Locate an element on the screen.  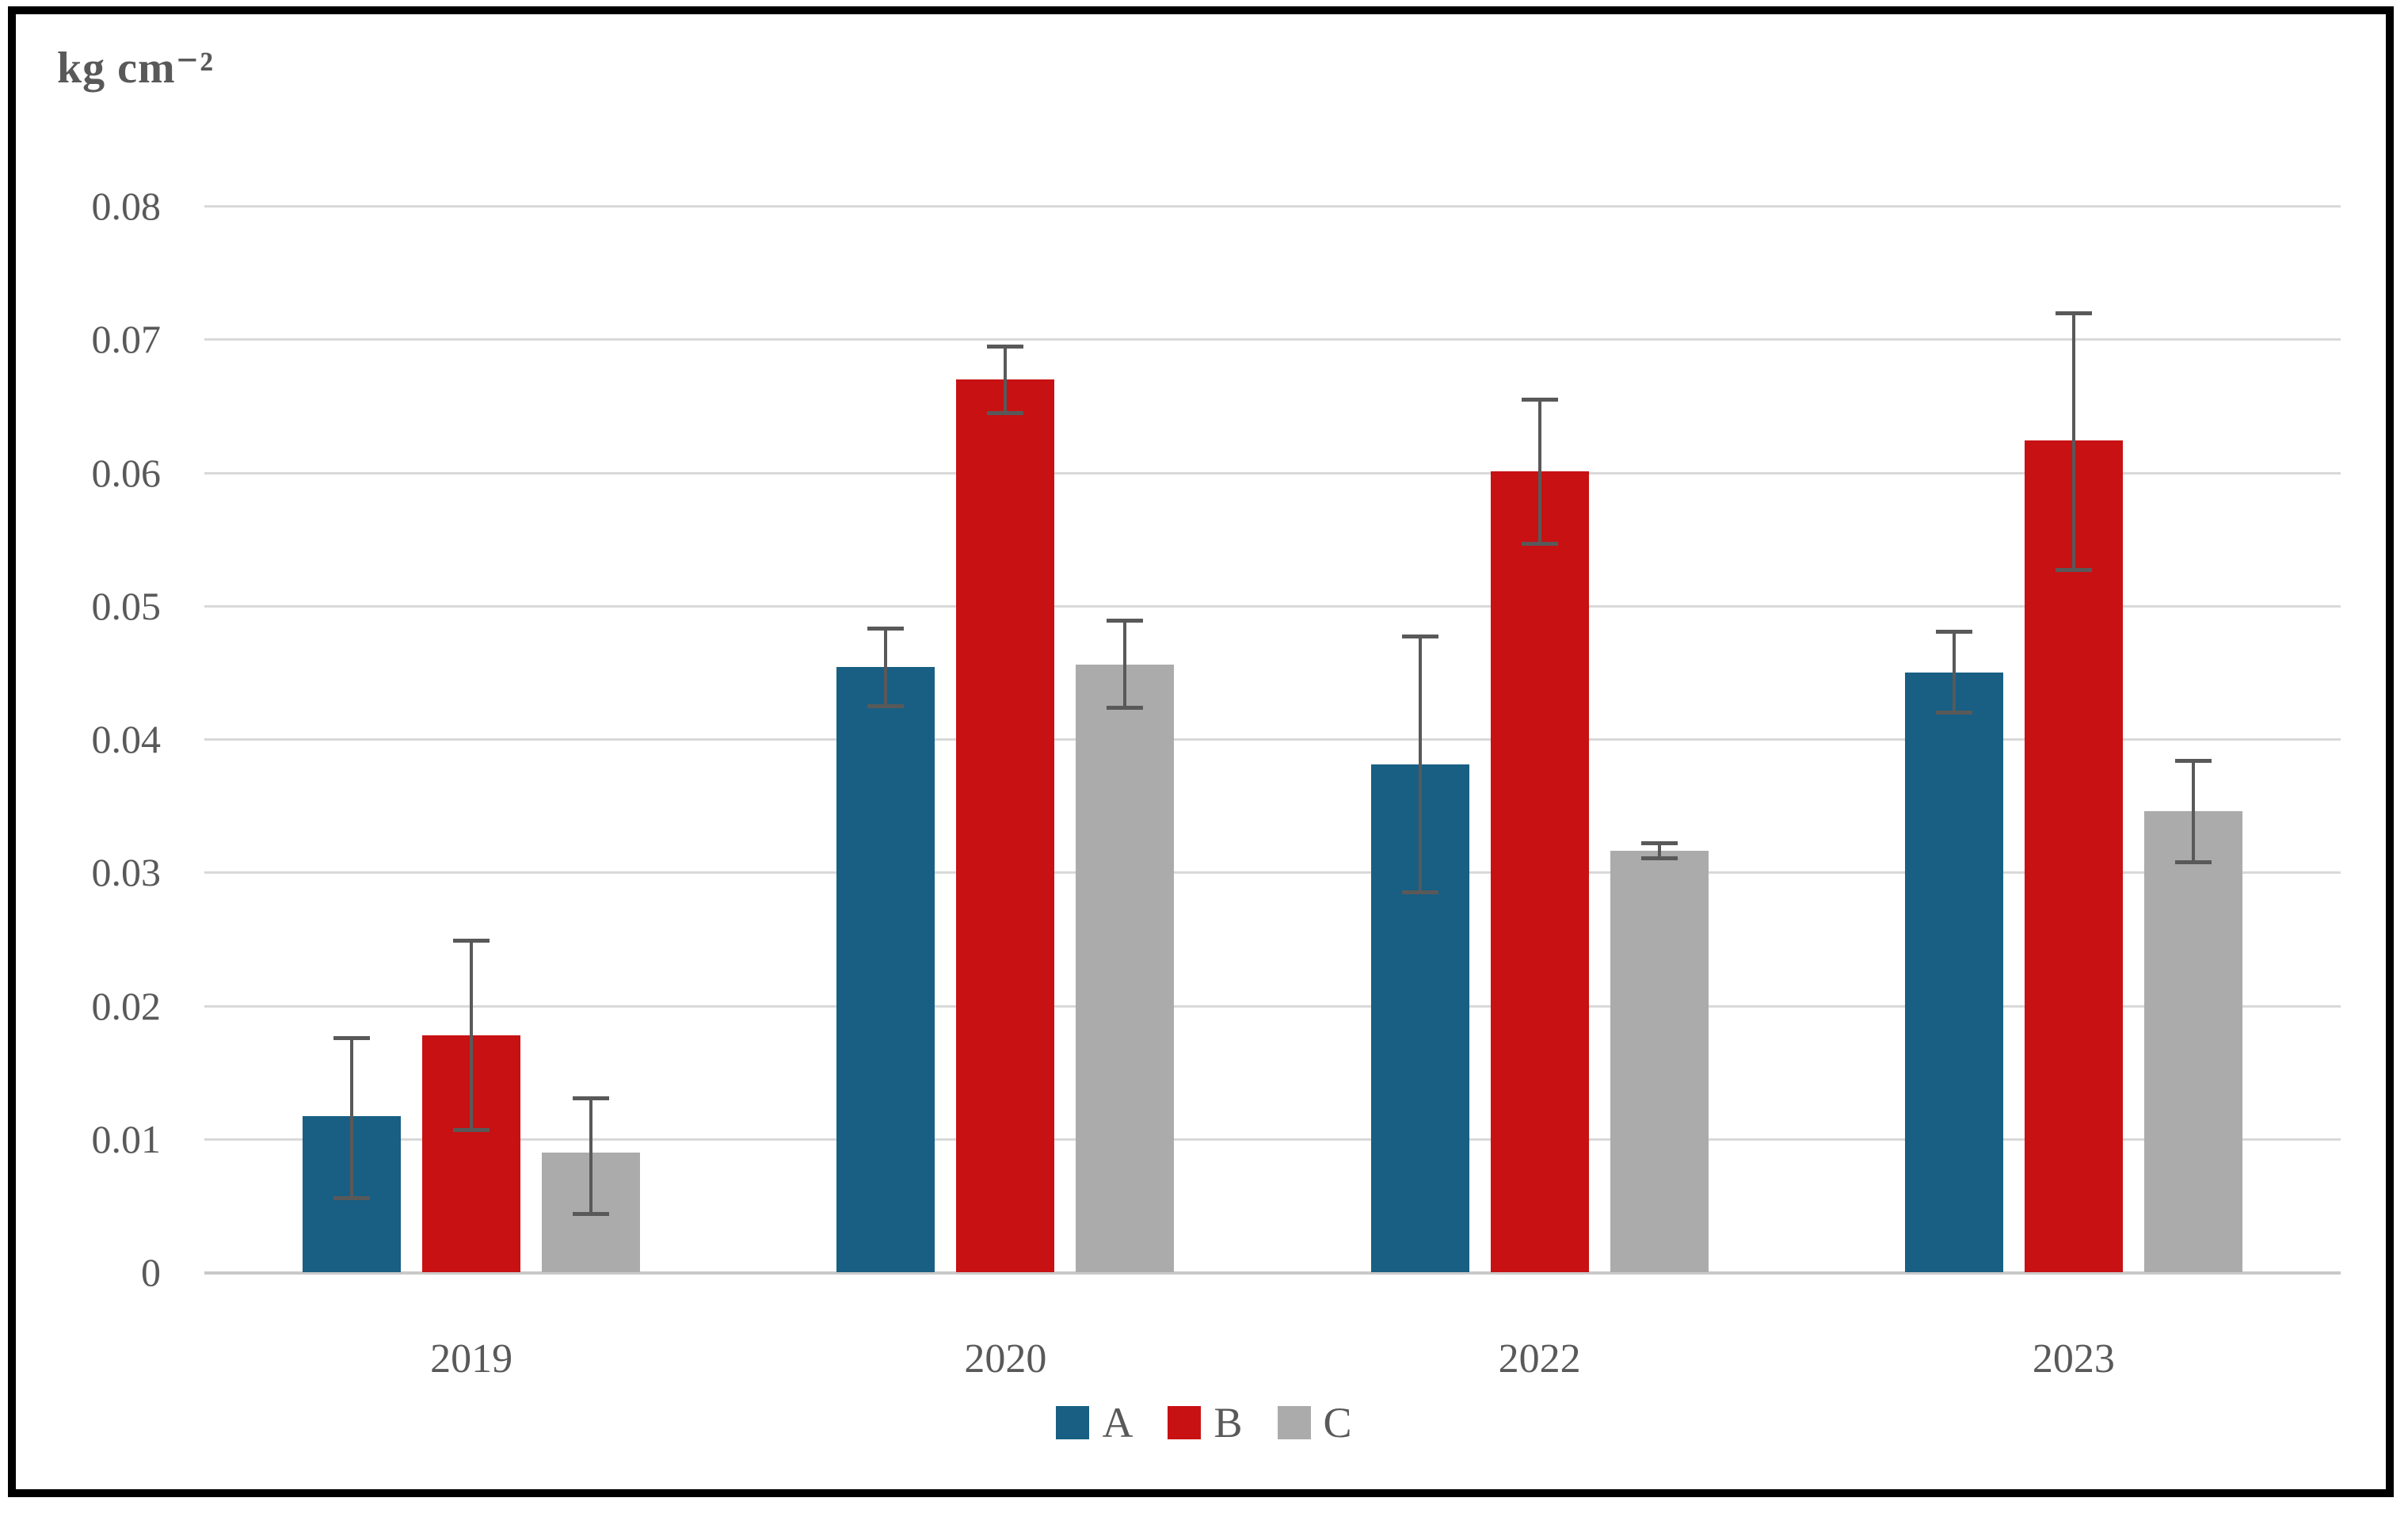
x-tick-label: 2023 is located at coordinates (2073, 1359).